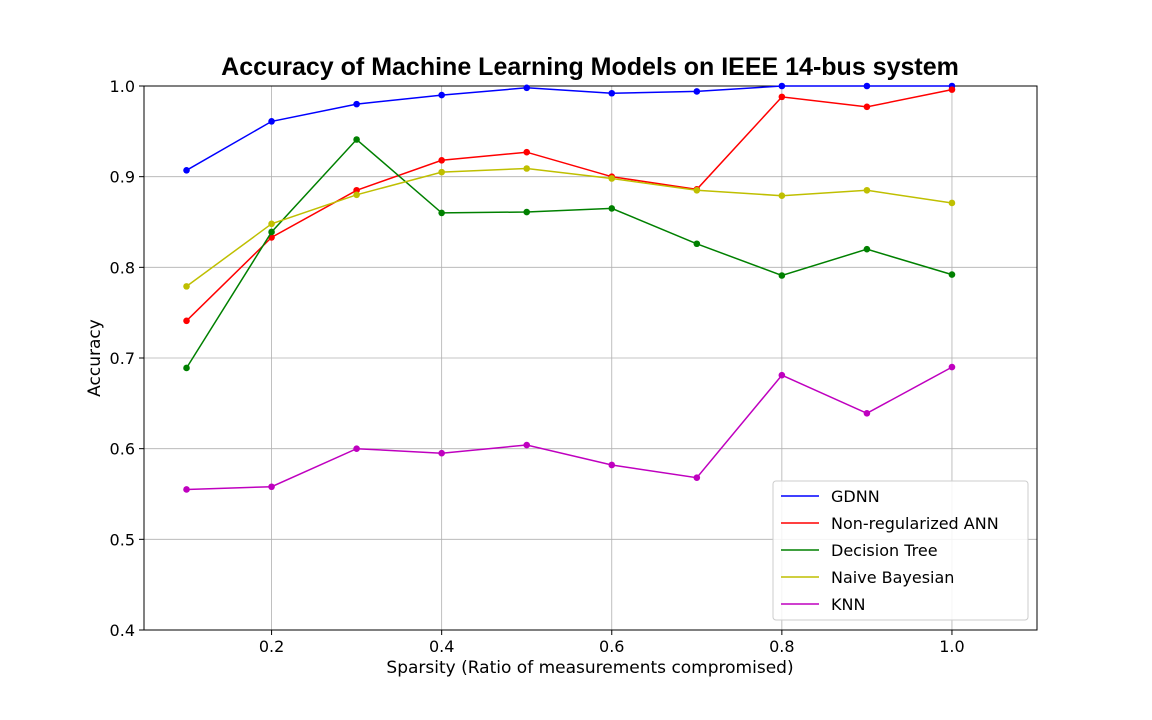 This screenshot has height=720, width=1152. Describe the element at coordinates (122, 177) in the screenshot. I see `y-tick-label: 0.9` at that location.